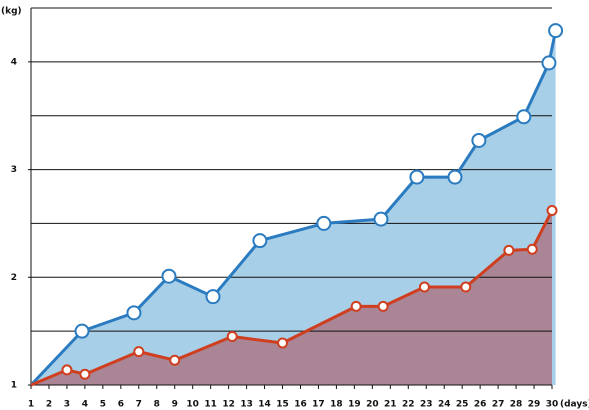  Describe the element at coordinates (462, 405) in the screenshot. I see `x-tick-label: 25` at that location.